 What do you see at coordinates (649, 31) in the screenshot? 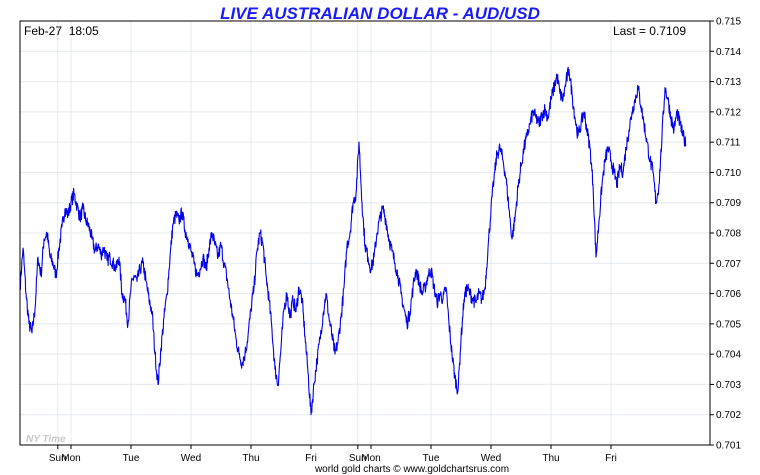
I see `last-price-label: Last = 0.7109` at bounding box center [649, 31].